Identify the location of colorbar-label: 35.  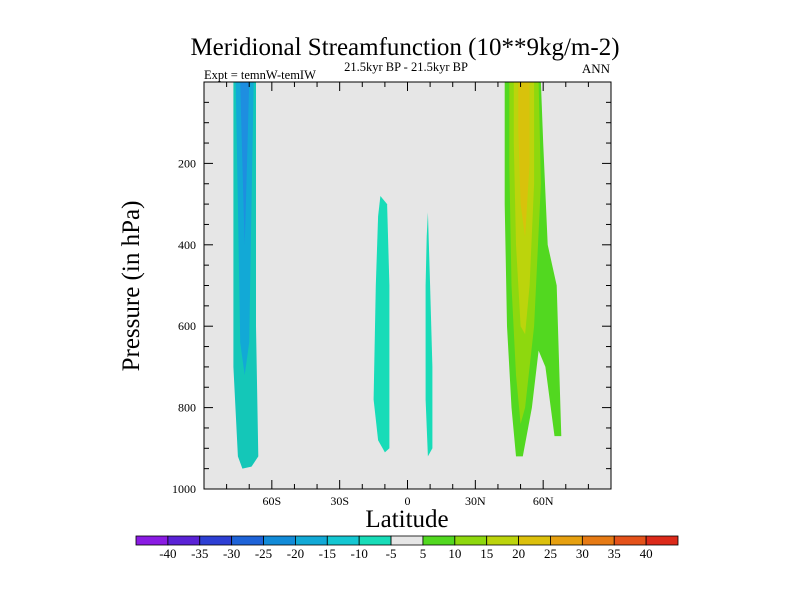
(614, 553).